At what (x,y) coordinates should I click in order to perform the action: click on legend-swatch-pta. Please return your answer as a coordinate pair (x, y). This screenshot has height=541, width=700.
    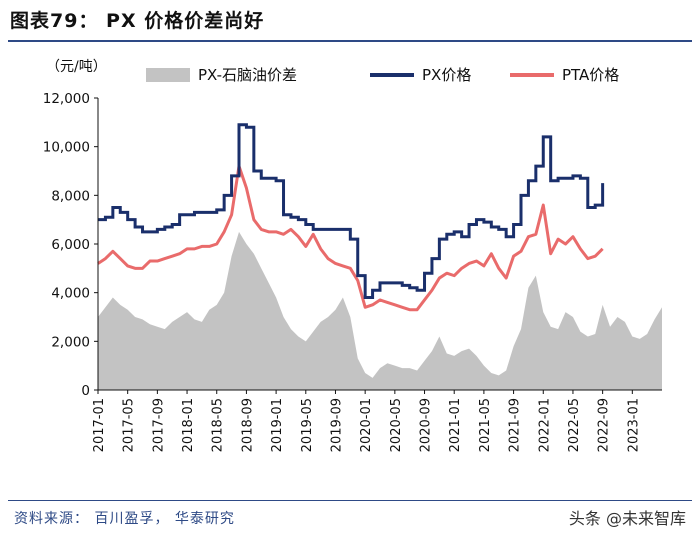
    Looking at the image, I should click on (532, 74).